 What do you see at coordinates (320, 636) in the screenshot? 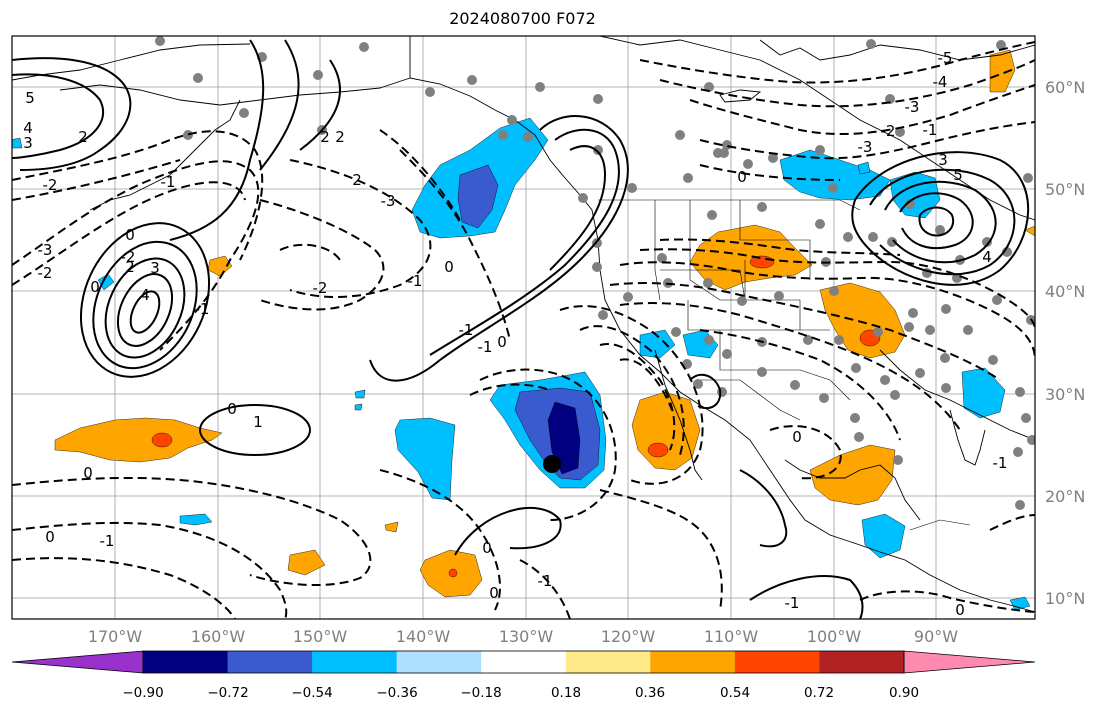
I see `lon-label: 150°W` at bounding box center [320, 636].